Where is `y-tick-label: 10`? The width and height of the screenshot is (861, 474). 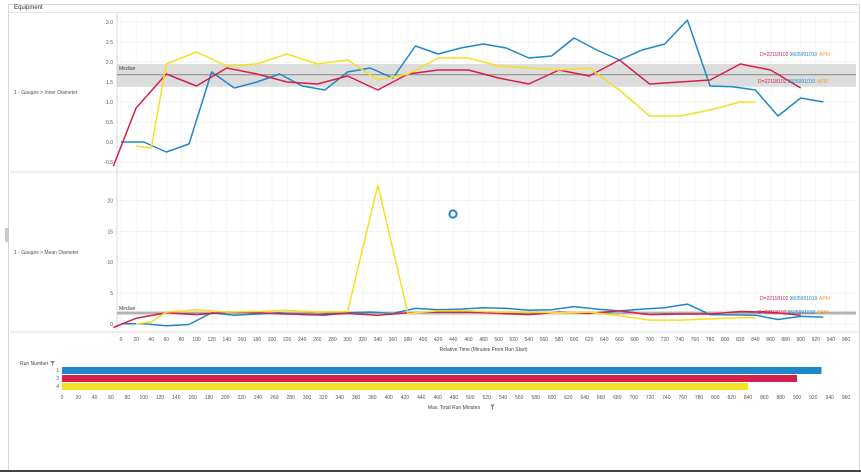 y-tick-label: 10 is located at coordinates (110, 263).